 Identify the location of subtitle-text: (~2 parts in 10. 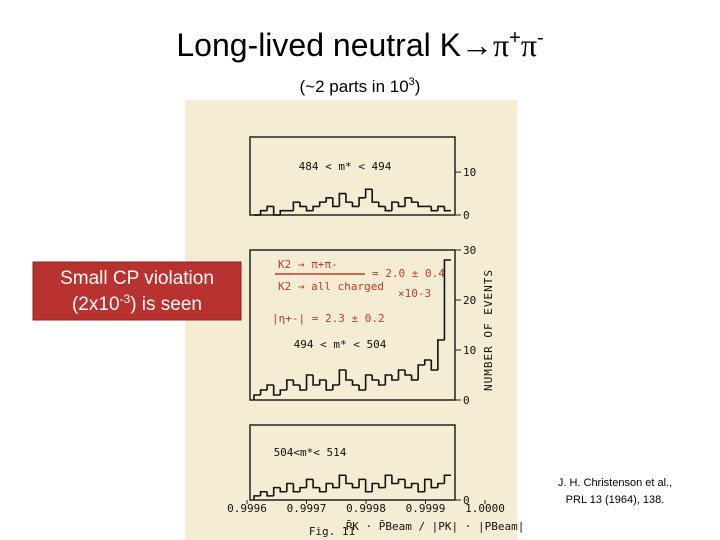
(354, 86).